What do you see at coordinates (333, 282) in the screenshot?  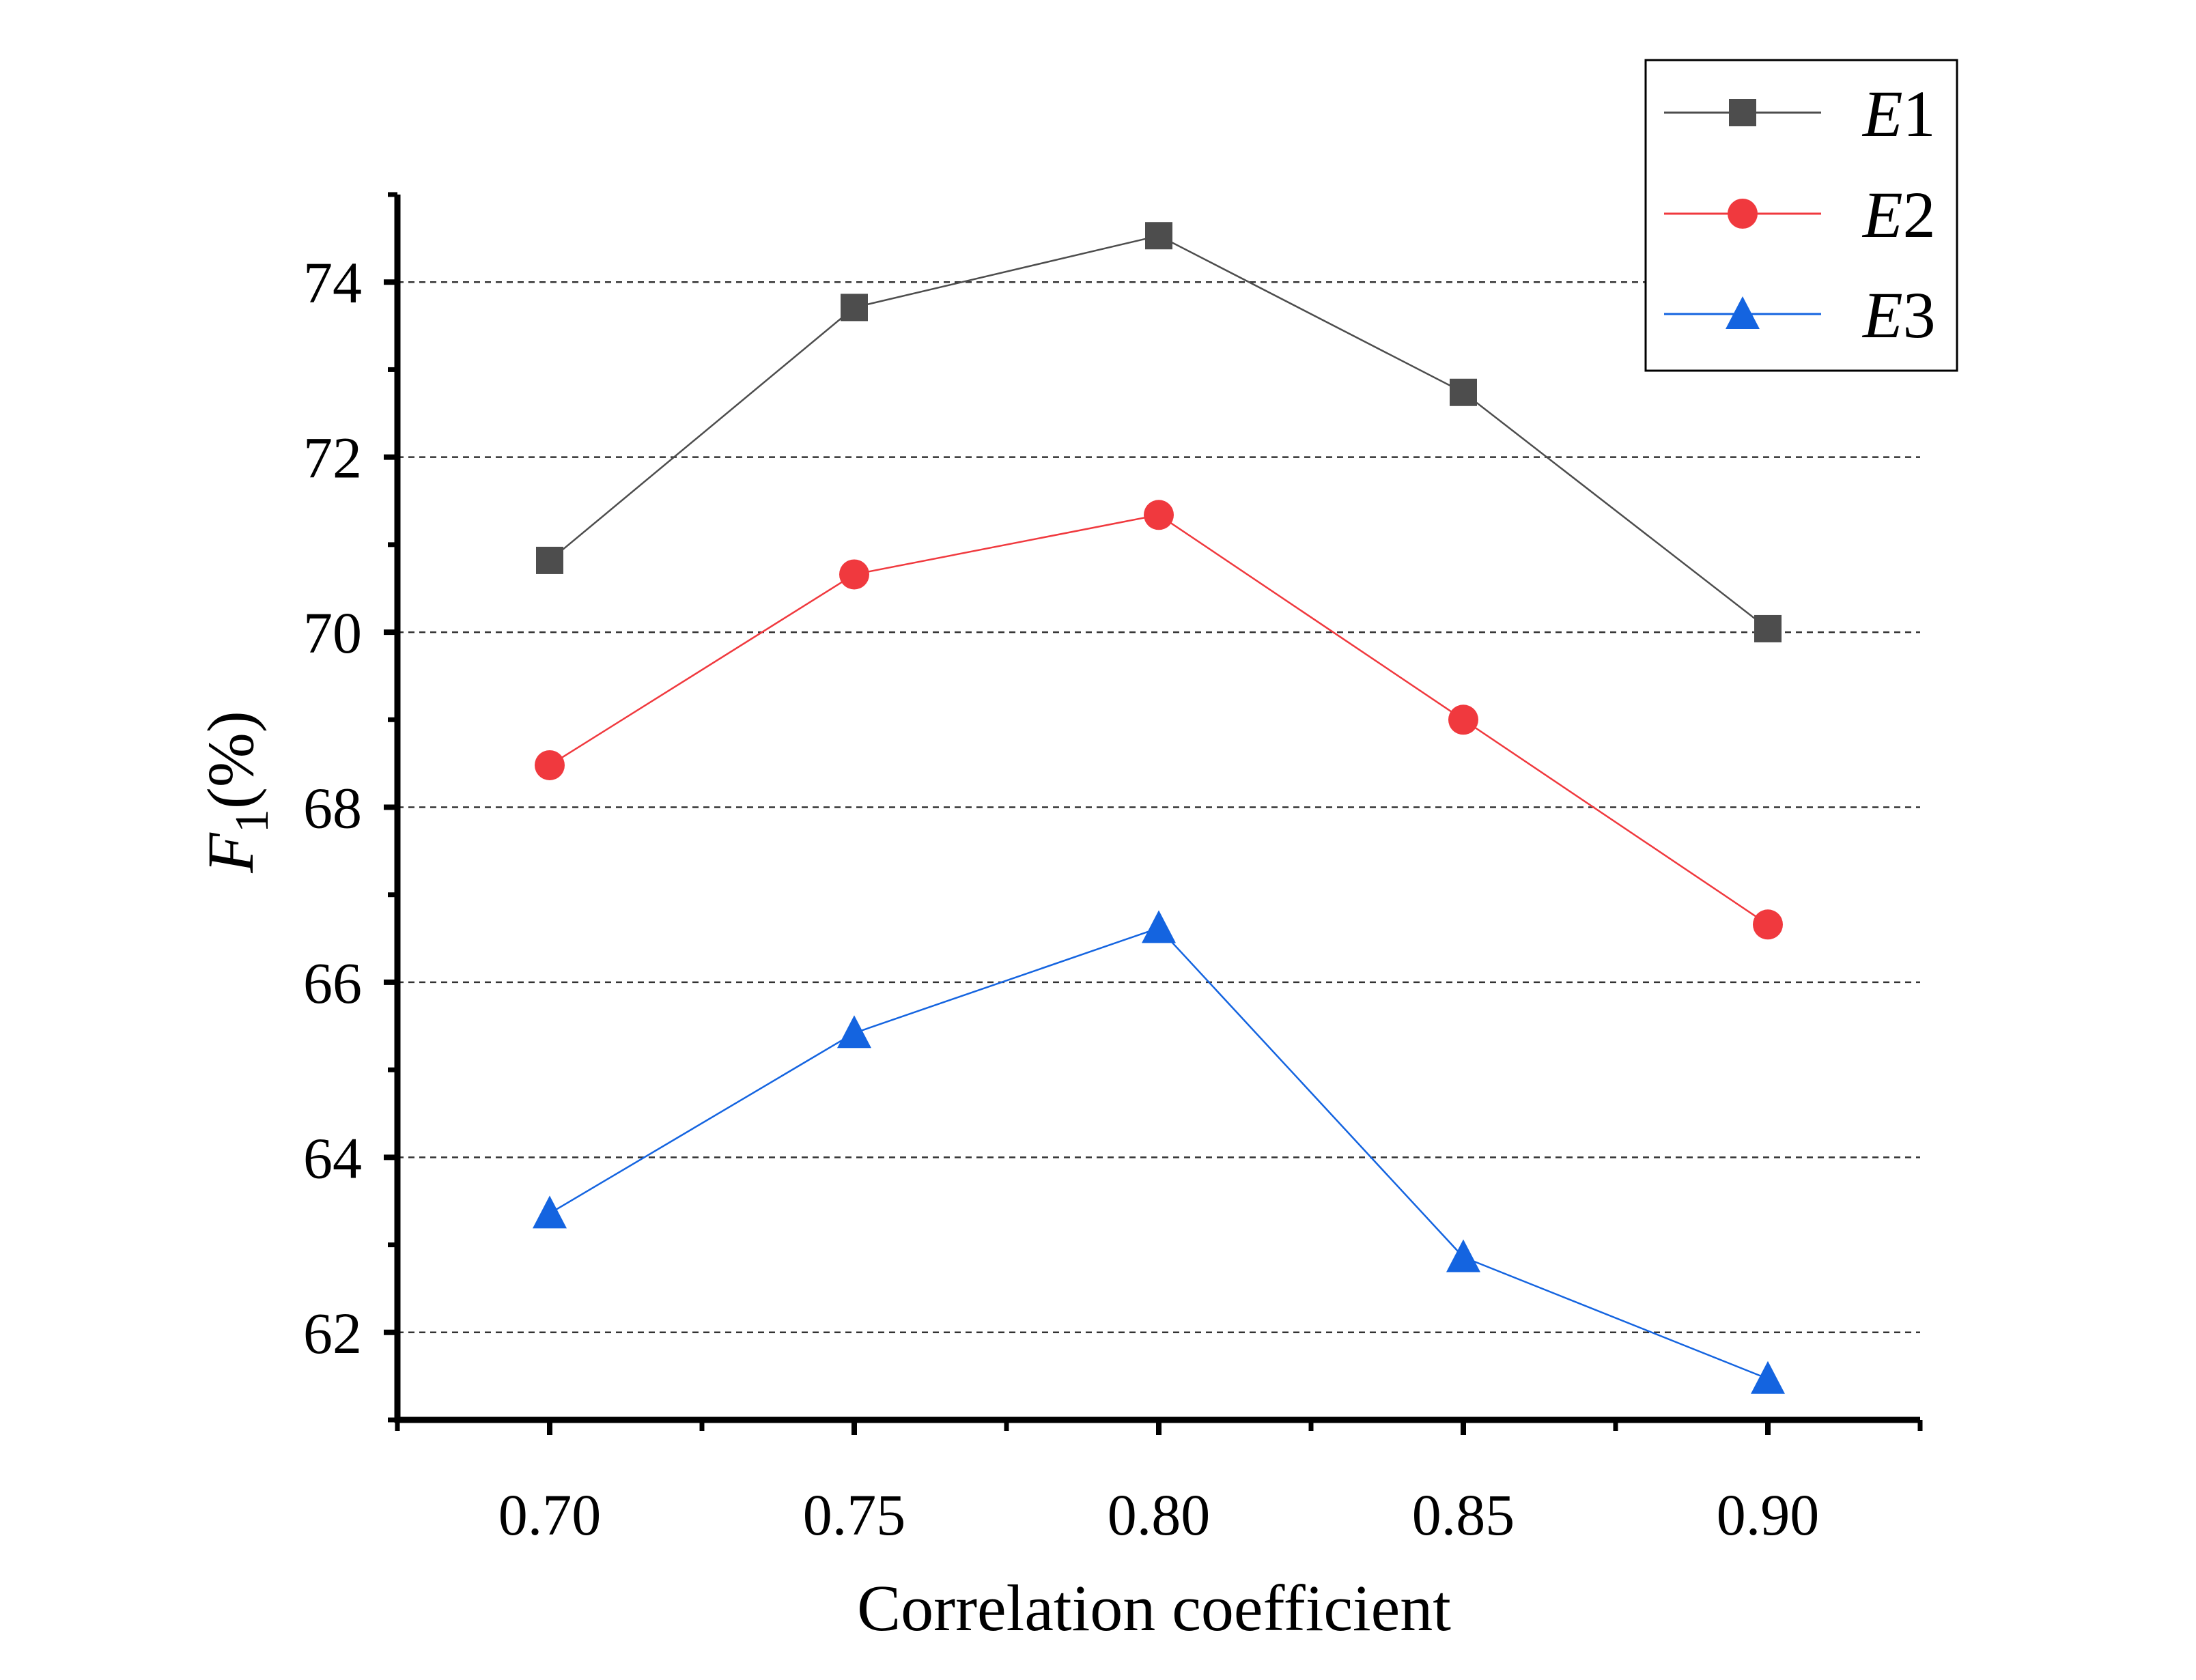 I see `y-tick-label: 74` at bounding box center [333, 282].